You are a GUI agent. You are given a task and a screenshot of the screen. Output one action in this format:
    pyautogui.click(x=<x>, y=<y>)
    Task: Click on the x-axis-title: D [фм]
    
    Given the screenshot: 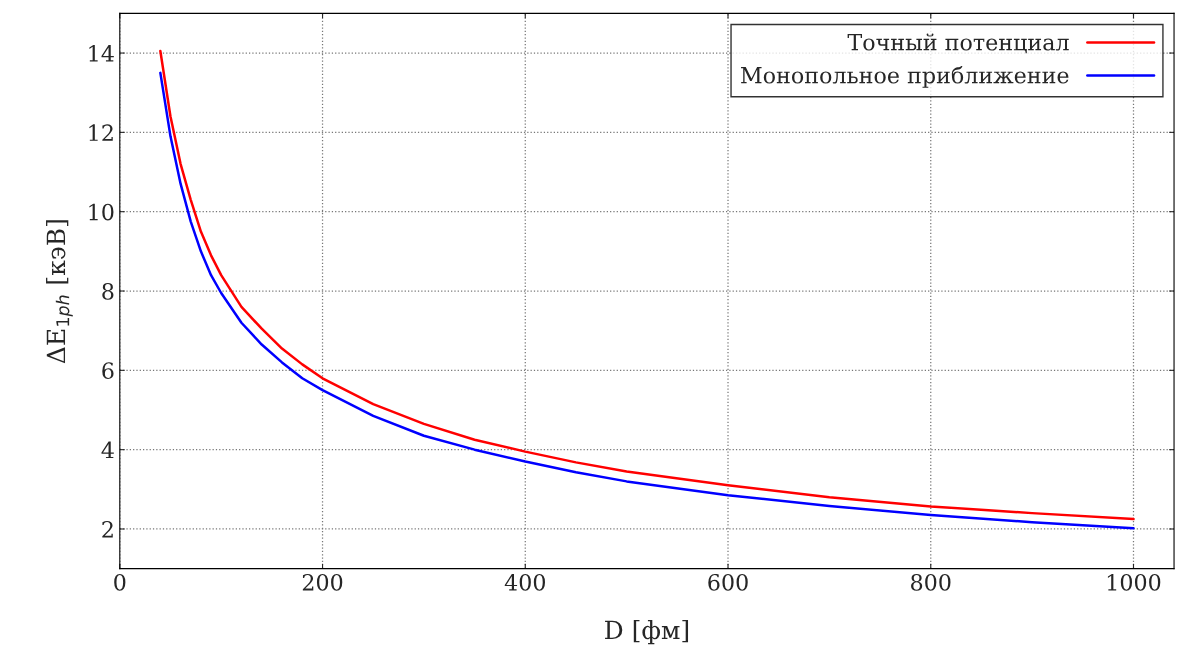 What is the action you would take?
    pyautogui.click(x=647, y=632)
    